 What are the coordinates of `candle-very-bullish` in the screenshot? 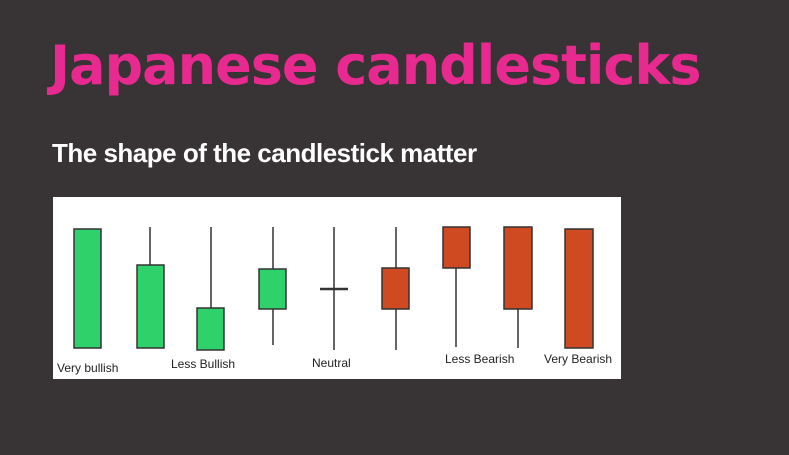 It's located at (87, 288).